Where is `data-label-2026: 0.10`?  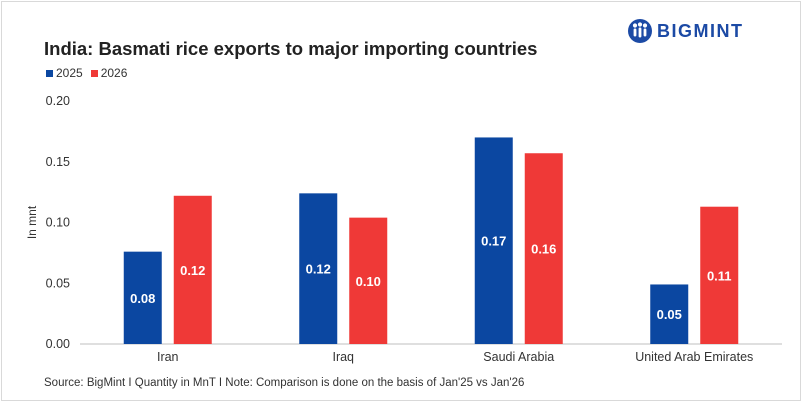
data-label-2026: 0.10 is located at coordinates (368, 281).